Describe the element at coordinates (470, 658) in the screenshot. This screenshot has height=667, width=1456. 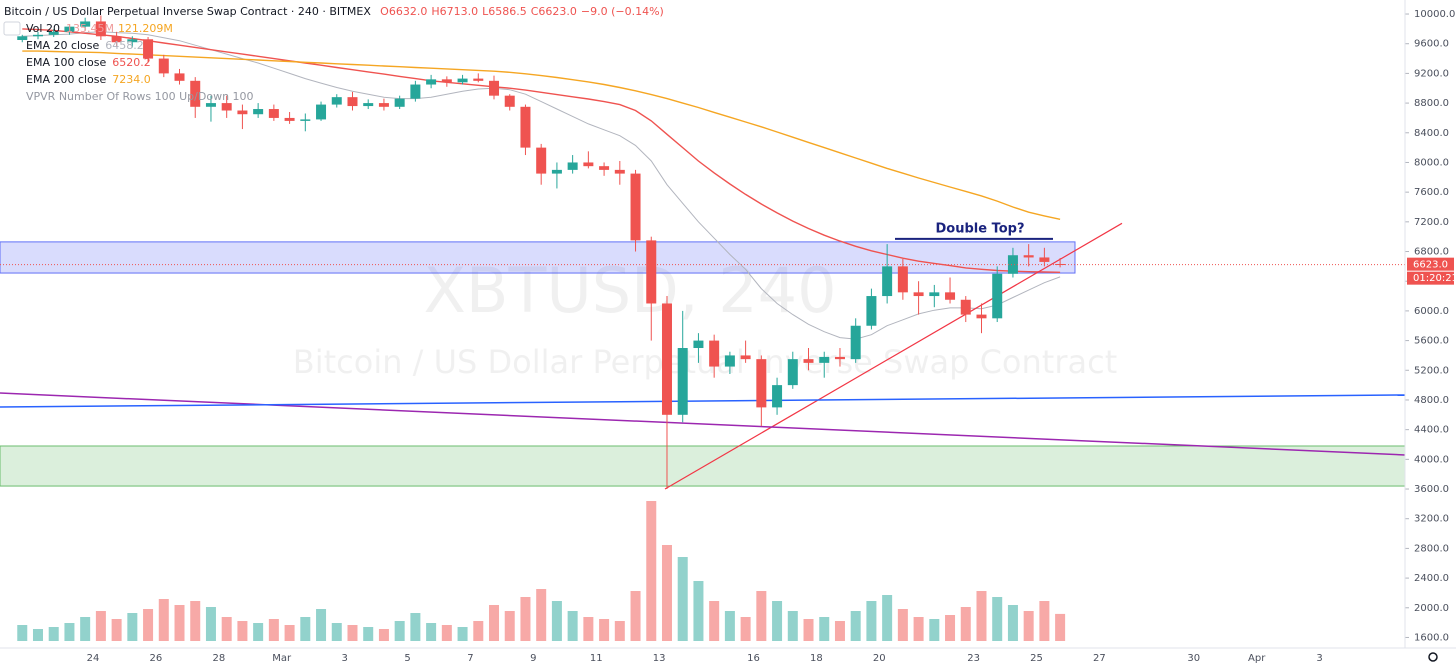
I see `x-tick-label: 7` at that location.